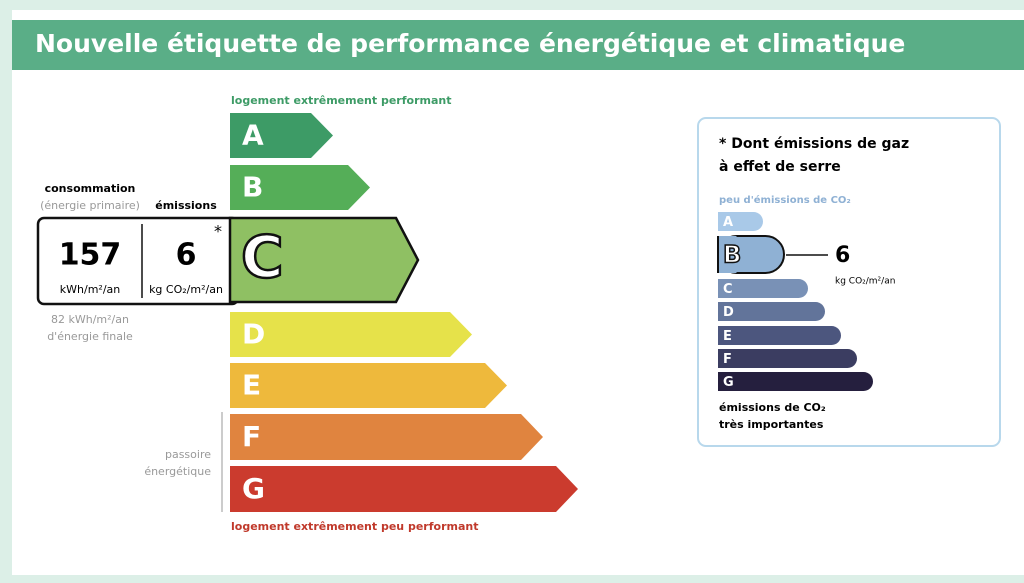 The height and width of the screenshot is (583, 1024). What do you see at coordinates (728, 312) in the screenshot?
I see `ghg-letter: D` at bounding box center [728, 312].